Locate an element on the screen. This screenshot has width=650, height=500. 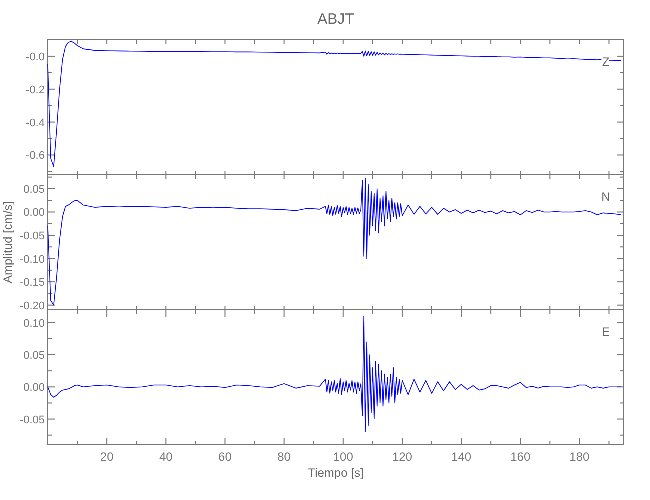
y-axis-title: Amplitud [cm/s] is located at coordinates (8, 242).